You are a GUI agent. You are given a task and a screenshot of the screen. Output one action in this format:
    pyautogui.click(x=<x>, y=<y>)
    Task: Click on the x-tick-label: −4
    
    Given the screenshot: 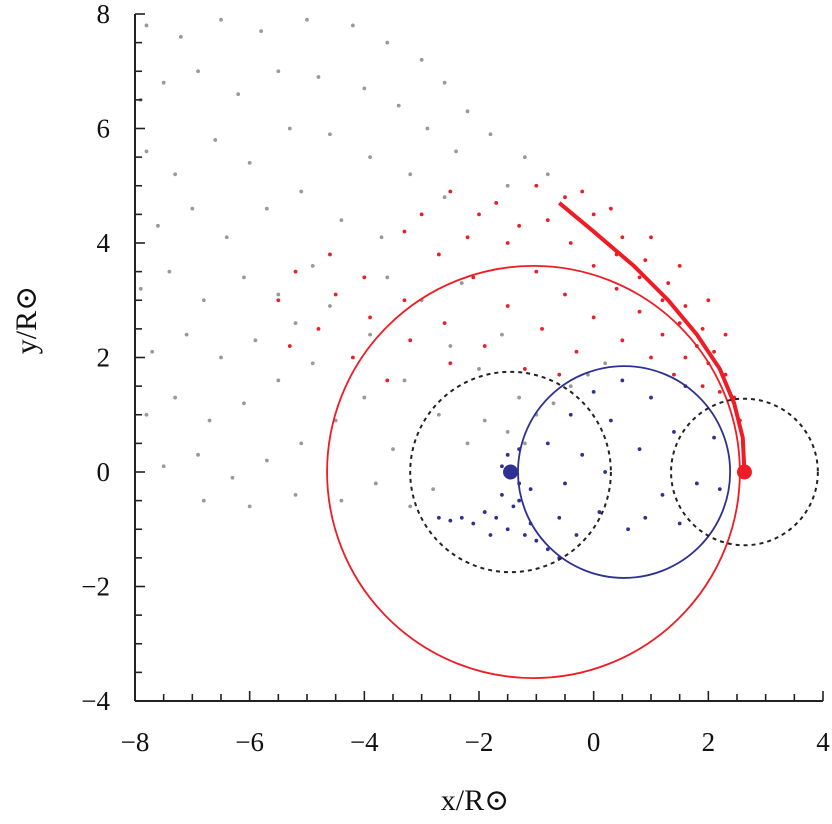 What is the action you would take?
    pyautogui.click(x=364, y=742)
    